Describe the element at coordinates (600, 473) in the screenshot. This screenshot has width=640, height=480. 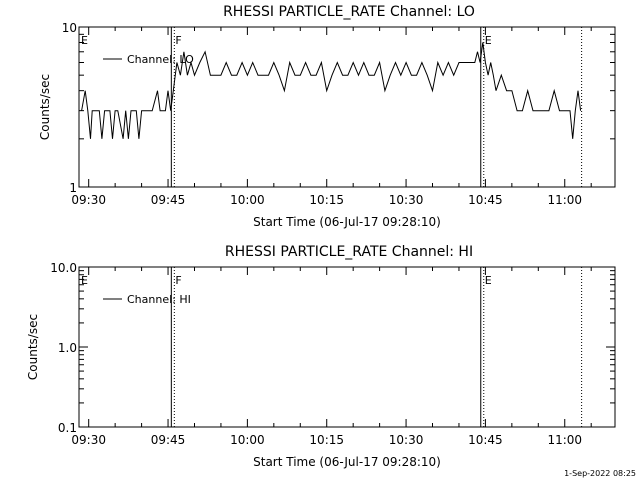
I see `footer-timestamp: 1-Sep-2022 08:25` at that location.